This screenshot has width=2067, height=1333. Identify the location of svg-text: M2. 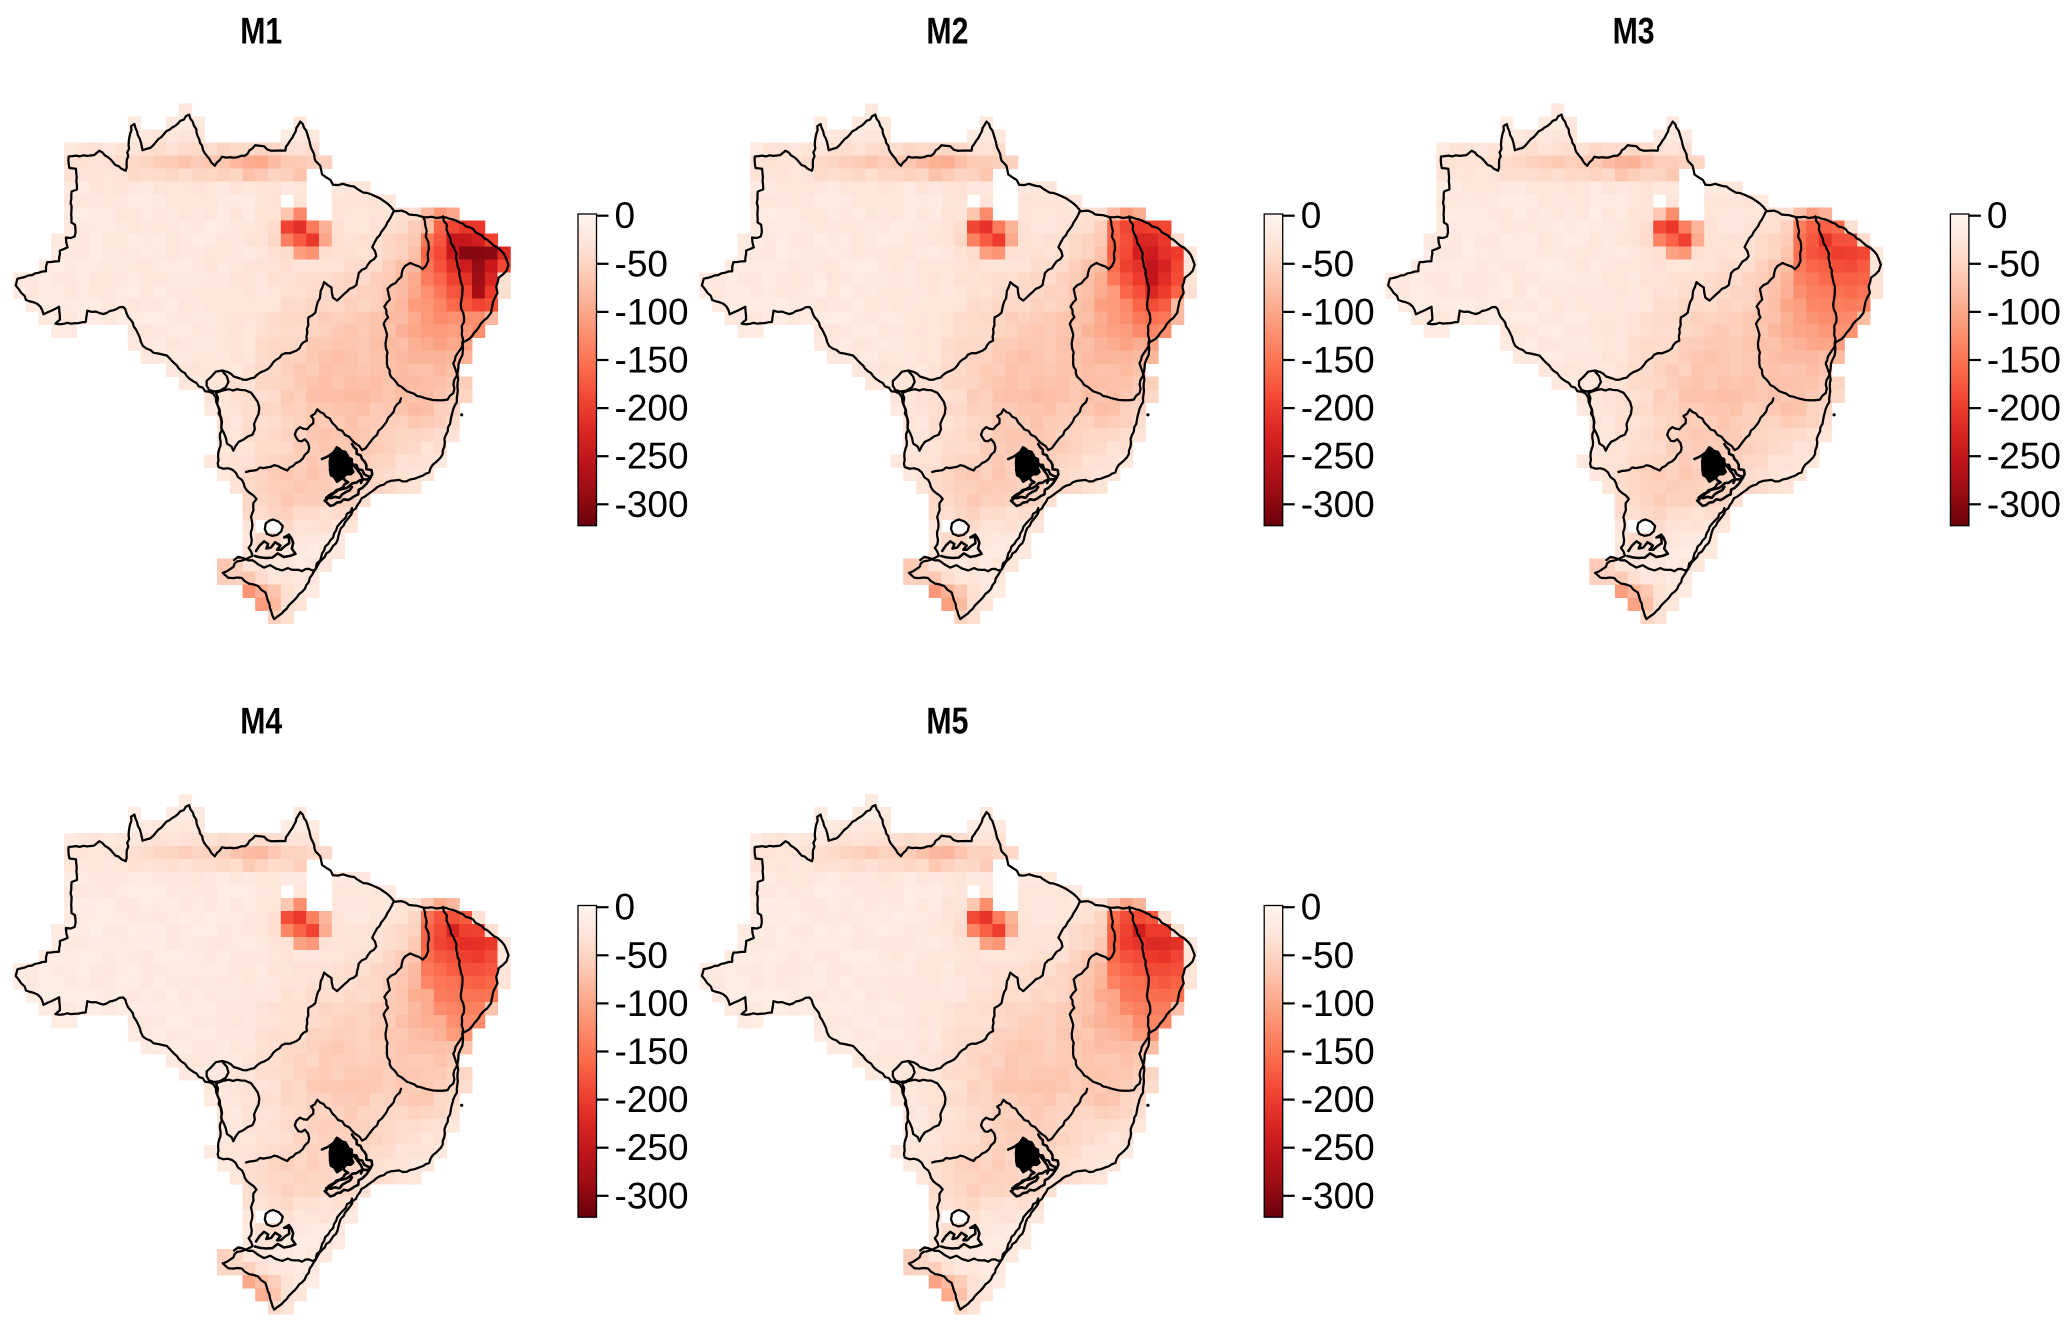
(947, 31).